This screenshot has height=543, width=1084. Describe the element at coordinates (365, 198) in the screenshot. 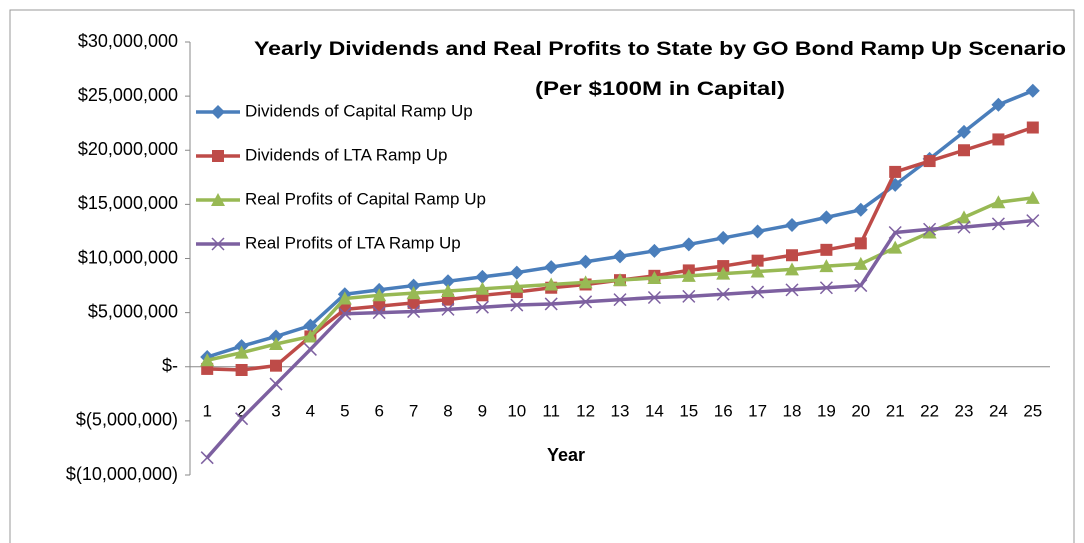

I see `legend-label: Real Profits of Capital Ramp Up` at that location.